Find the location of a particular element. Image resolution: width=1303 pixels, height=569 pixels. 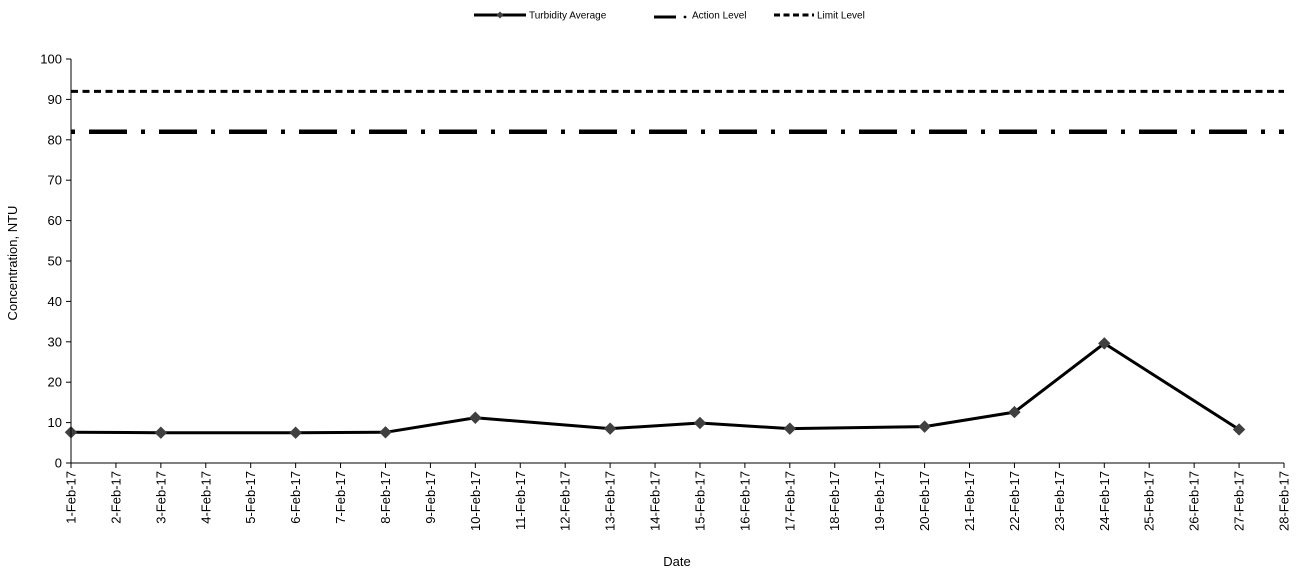

x-tick-label: 7-Feb-17 is located at coordinates (340, 497).